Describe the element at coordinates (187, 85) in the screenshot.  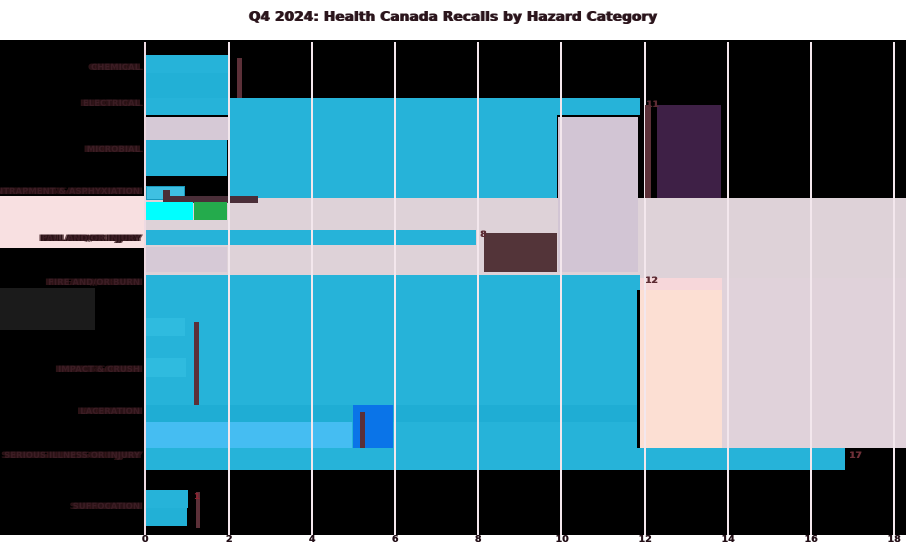
I see `bar-chemical-b` at that location.